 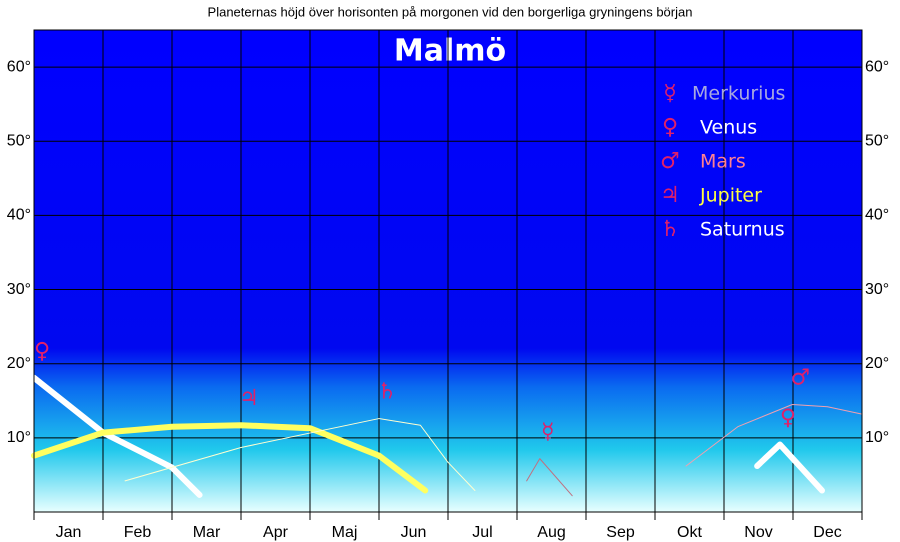 What do you see at coordinates (551, 532) in the screenshot?
I see `x-tick-label: Aug` at bounding box center [551, 532].